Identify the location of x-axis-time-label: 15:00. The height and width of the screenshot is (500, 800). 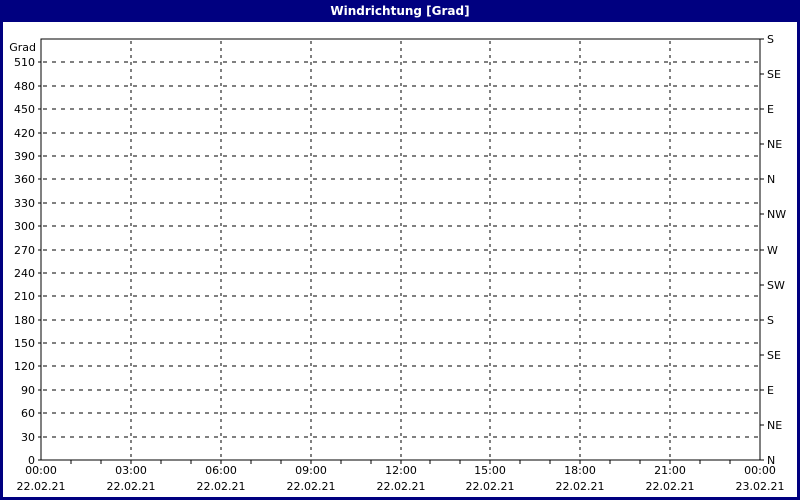
(490, 470).